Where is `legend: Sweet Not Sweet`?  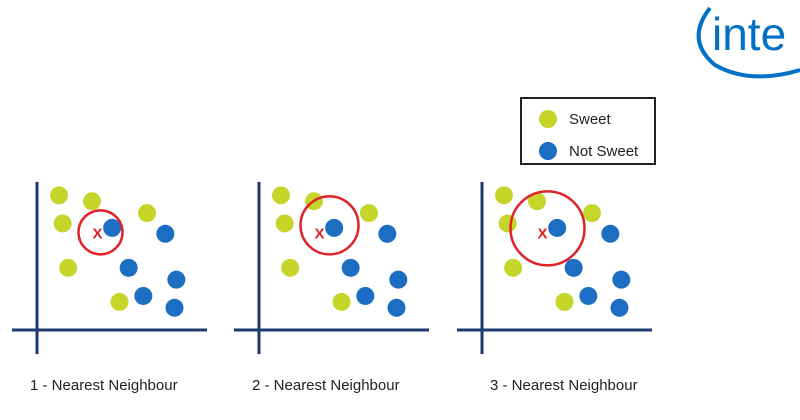
legend: Sweet Not Sweet is located at coordinates (588, 131).